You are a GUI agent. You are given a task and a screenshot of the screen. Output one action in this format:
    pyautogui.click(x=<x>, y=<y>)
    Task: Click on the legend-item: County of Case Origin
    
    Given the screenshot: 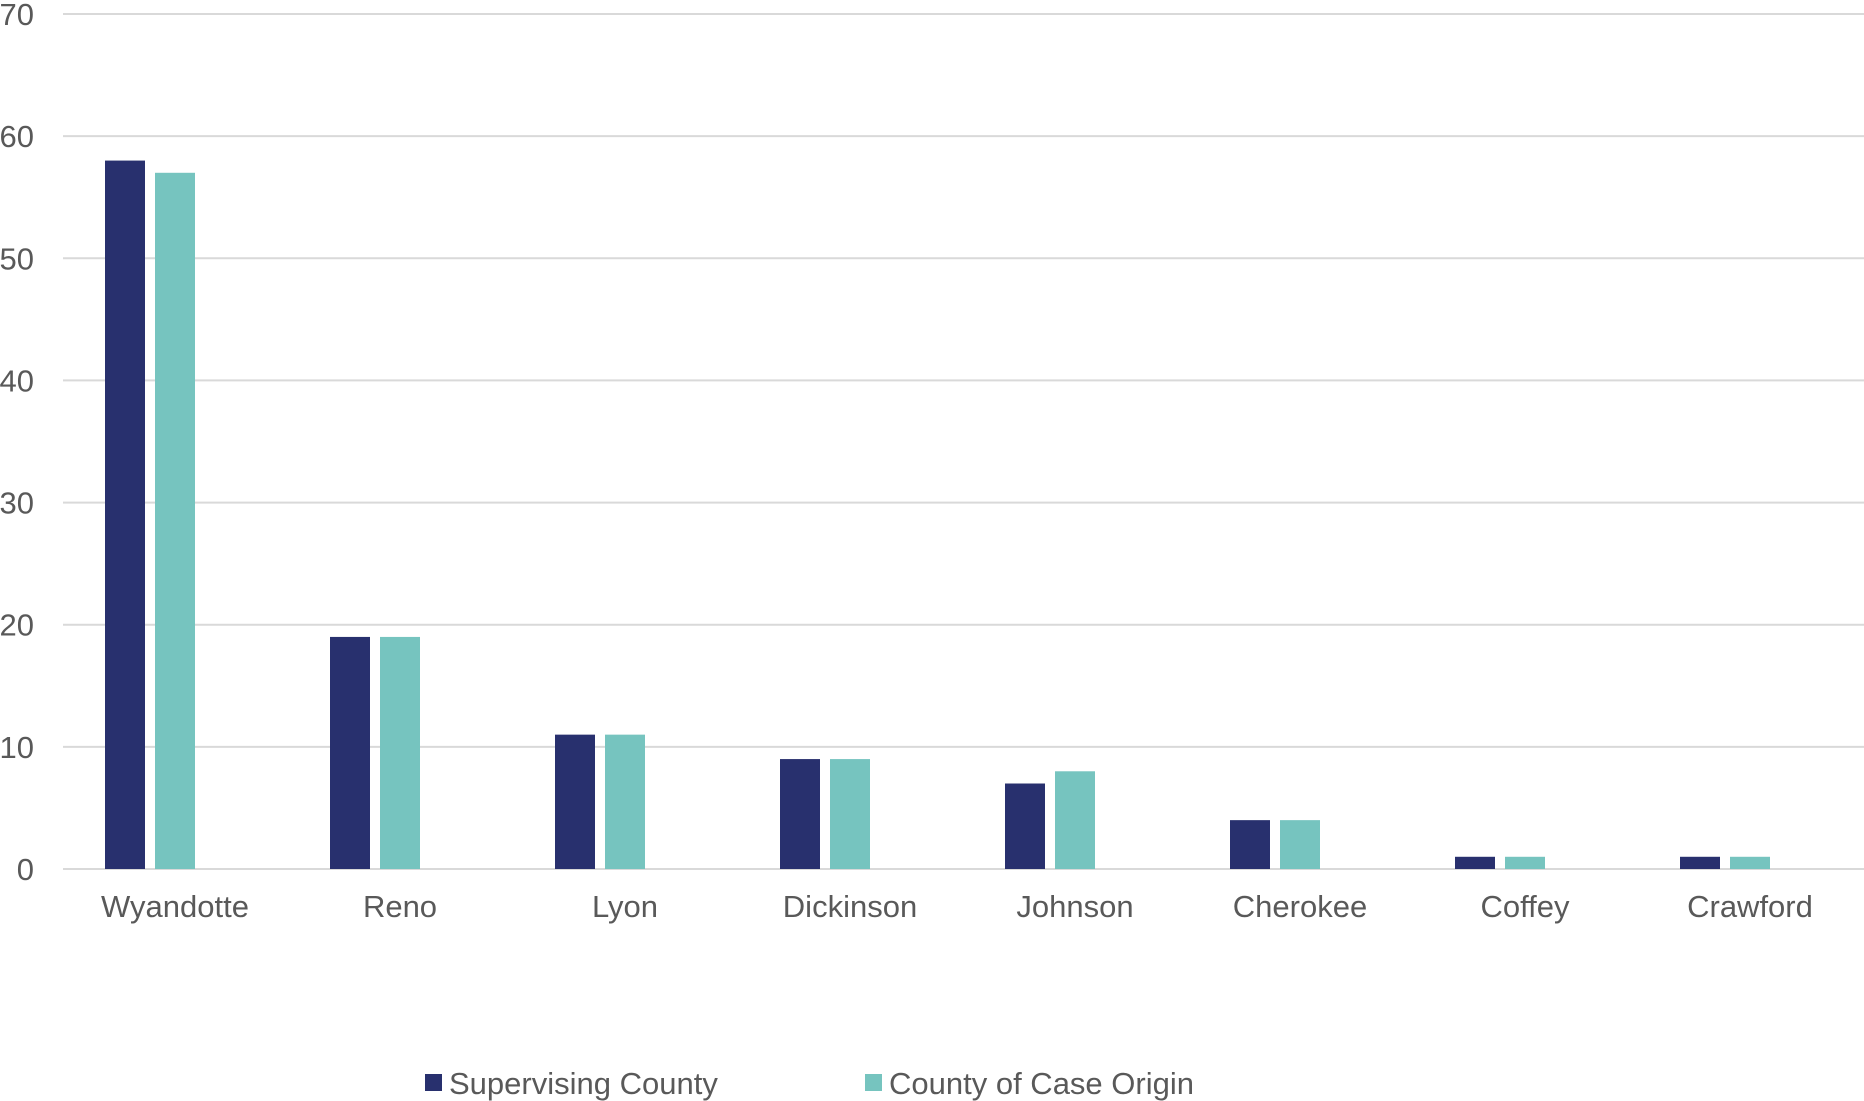 What is the action you would take?
    pyautogui.click(x=1029, y=1083)
    